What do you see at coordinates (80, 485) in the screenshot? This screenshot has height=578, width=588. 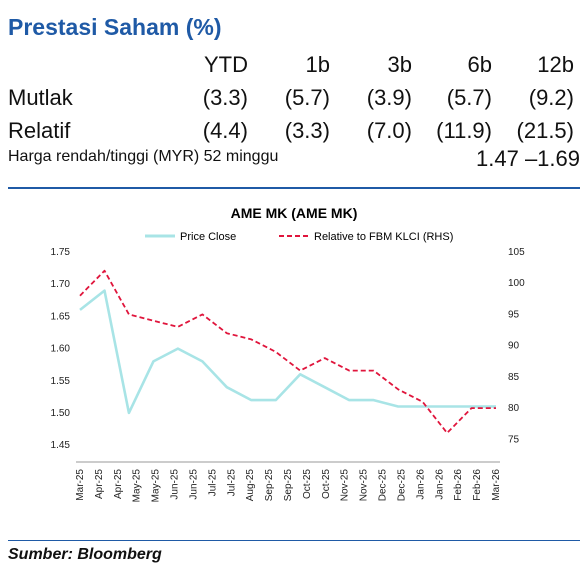 I see `x-tick-label: Mar-25` at bounding box center [80, 485].